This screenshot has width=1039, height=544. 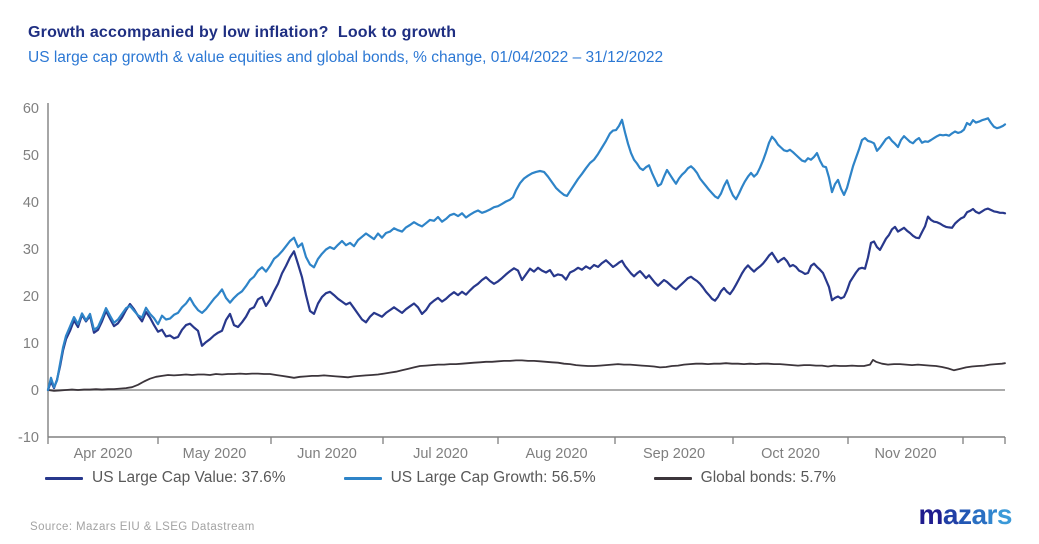 I want to click on source-text: Source: Mazars EIU & LSEG Datastream, so click(x=142, y=527).